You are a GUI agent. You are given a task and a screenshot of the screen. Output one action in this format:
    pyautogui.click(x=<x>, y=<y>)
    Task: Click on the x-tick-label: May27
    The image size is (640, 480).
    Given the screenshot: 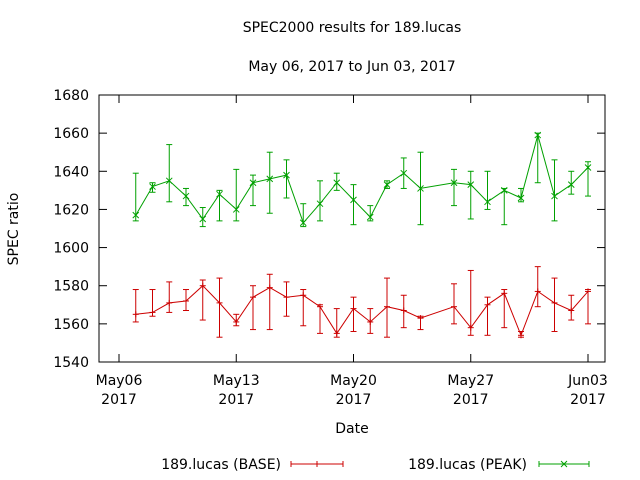 What is the action you would take?
    pyautogui.click(x=470, y=381)
    